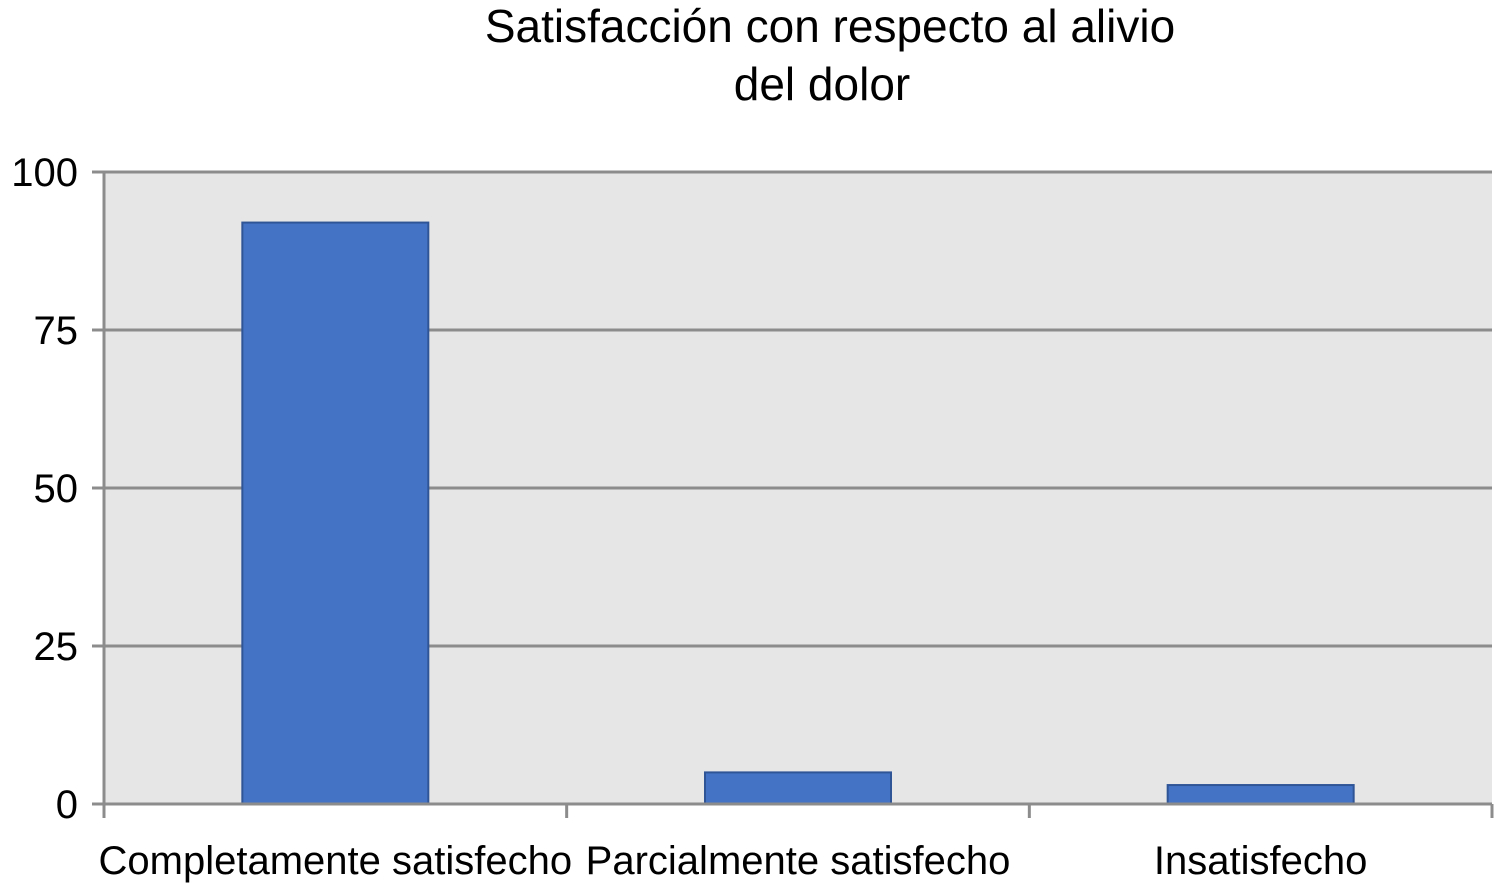 This screenshot has height=884, width=1496. I want to click on x-category-label-2: Insatisfecho, so click(1260, 861).